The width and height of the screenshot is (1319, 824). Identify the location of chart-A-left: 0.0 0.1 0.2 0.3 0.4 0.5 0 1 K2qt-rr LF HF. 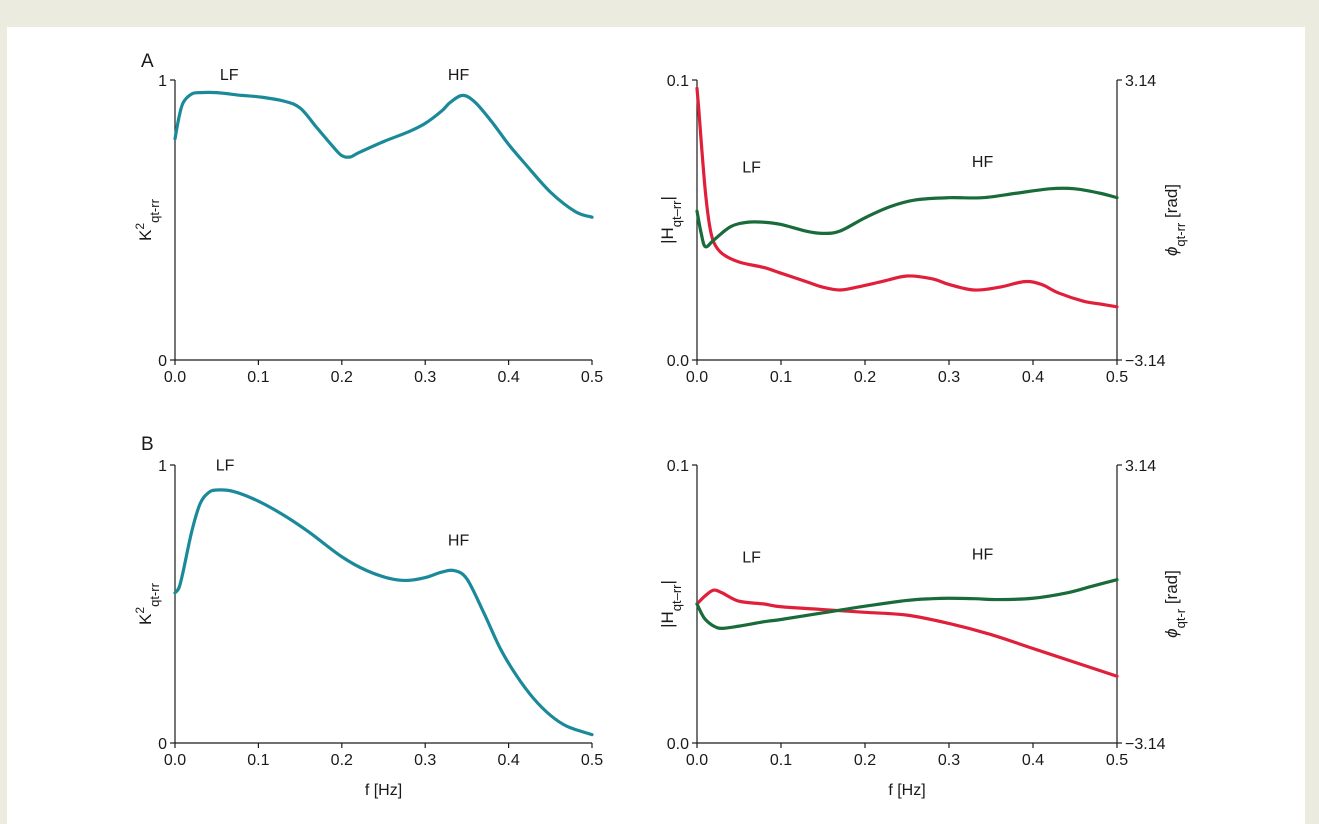
(368, 226).